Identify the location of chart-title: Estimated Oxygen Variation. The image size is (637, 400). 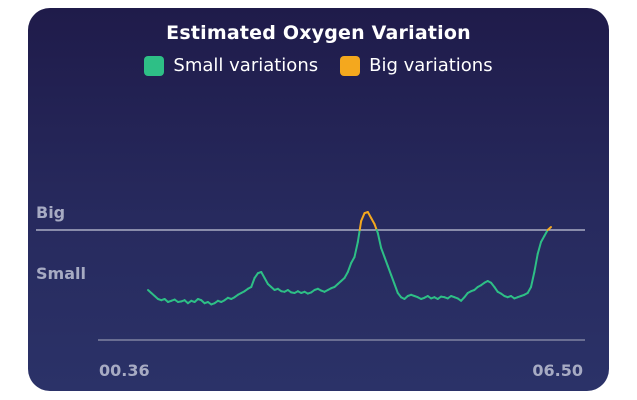
(318, 33).